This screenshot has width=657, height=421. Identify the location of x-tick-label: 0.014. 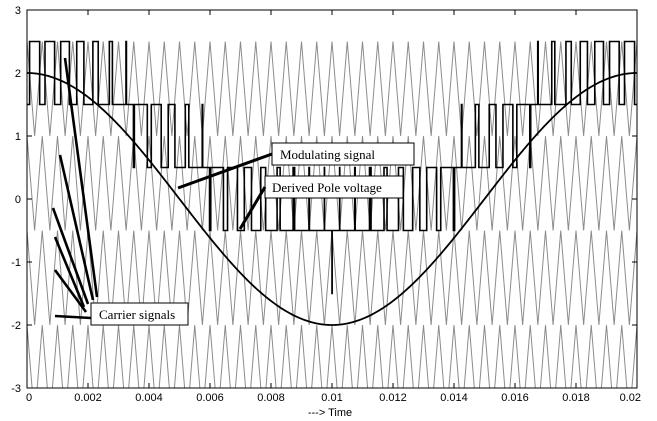
(454, 398).